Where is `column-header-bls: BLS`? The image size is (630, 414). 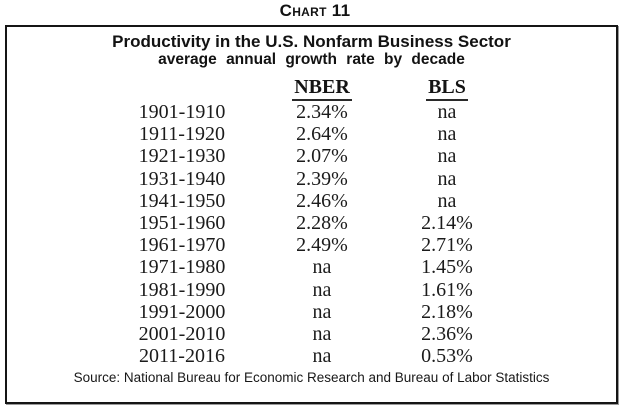
column-header-bls: BLS is located at coordinates (447, 88).